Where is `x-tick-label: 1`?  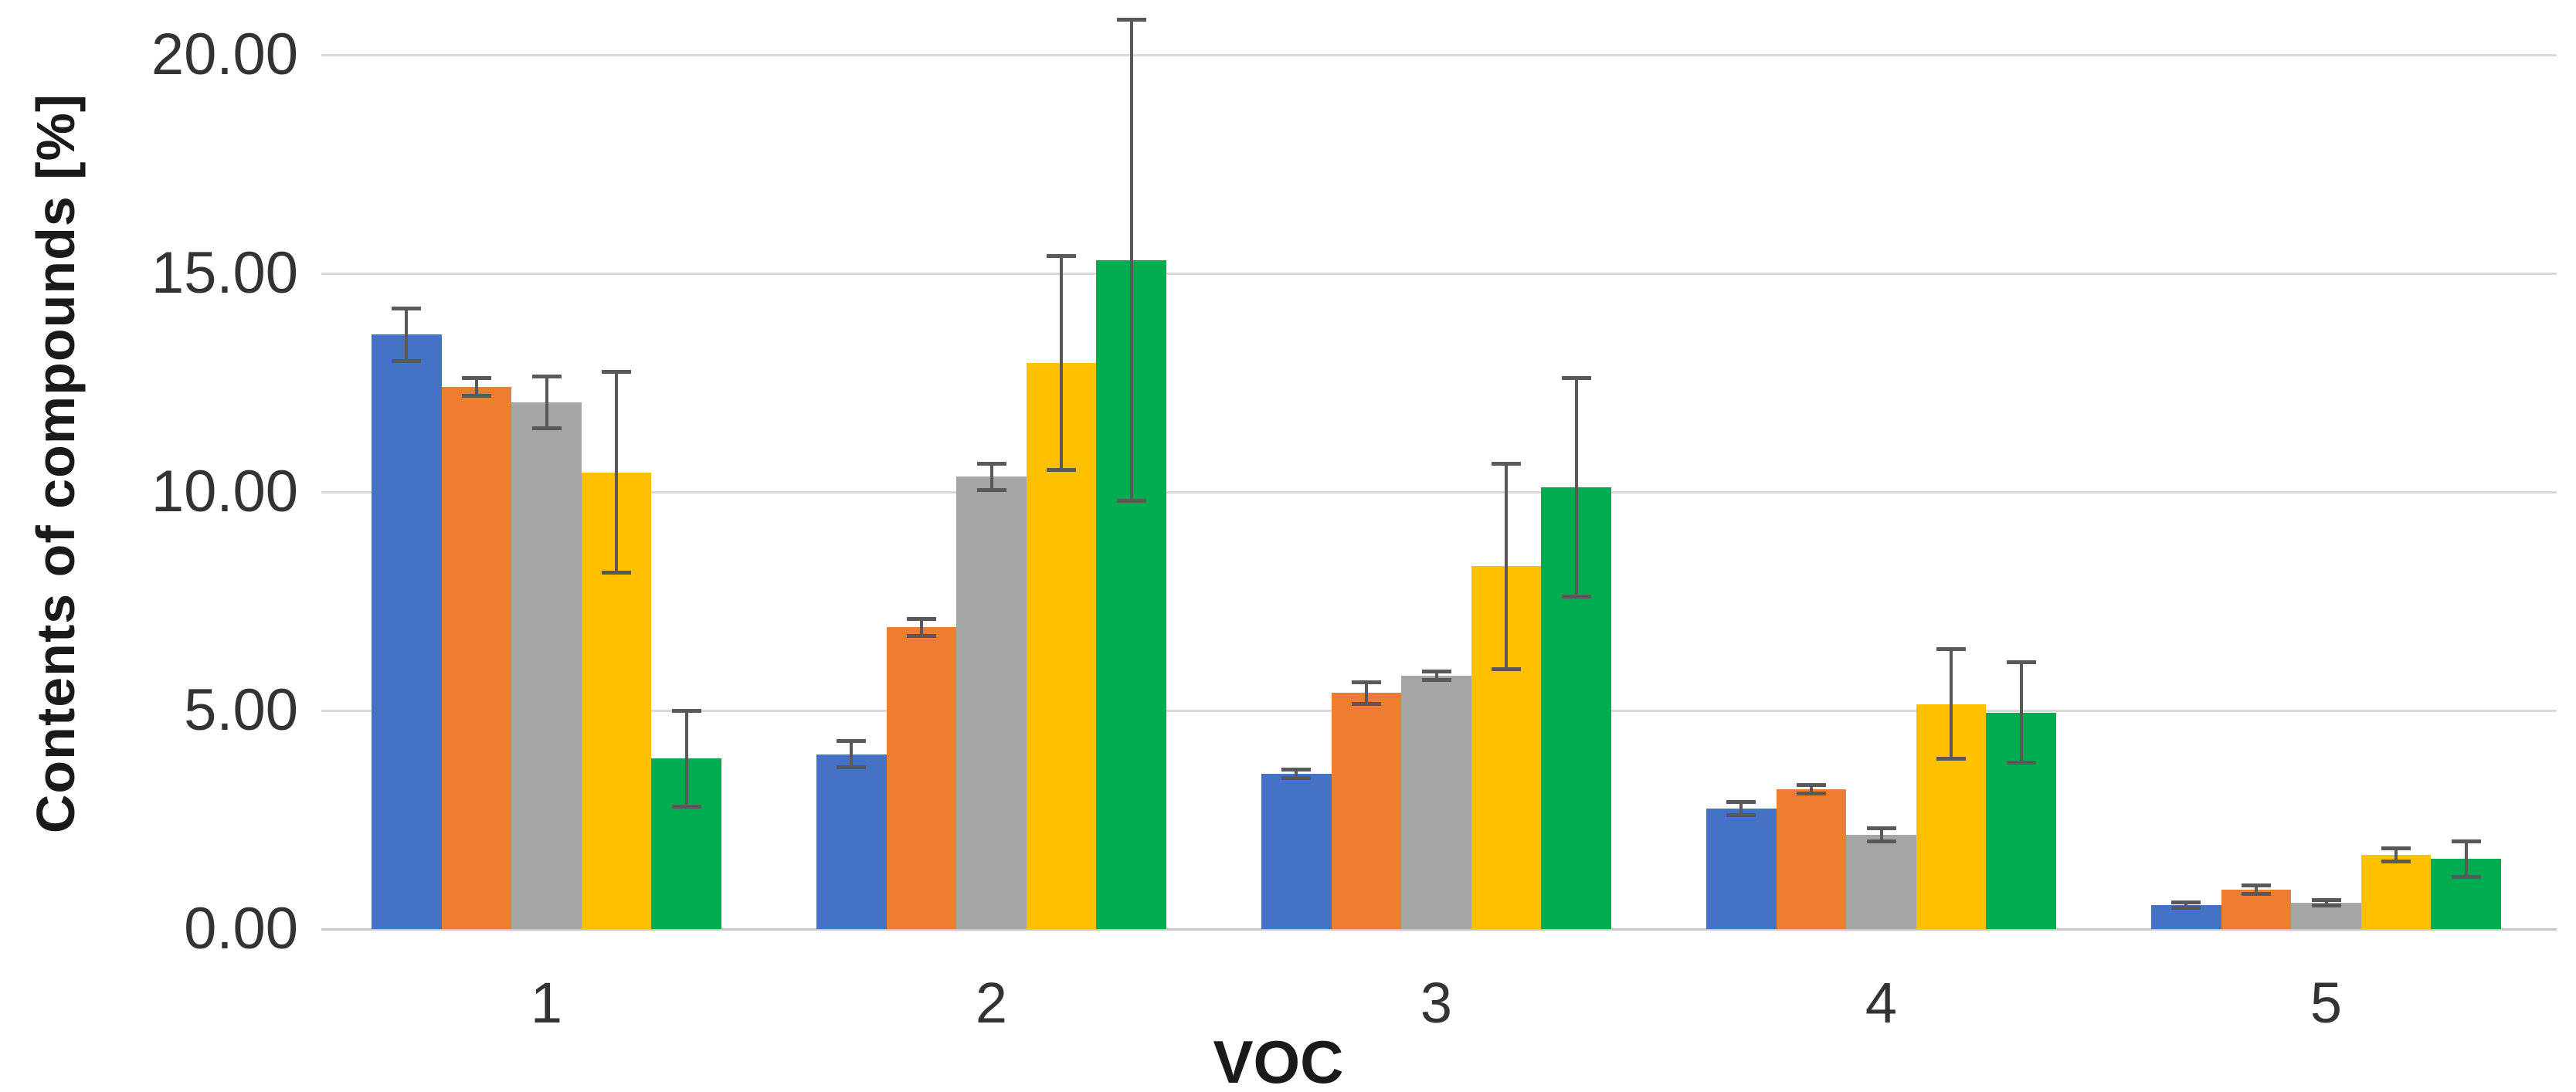 x-tick-label: 1 is located at coordinates (546, 1003).